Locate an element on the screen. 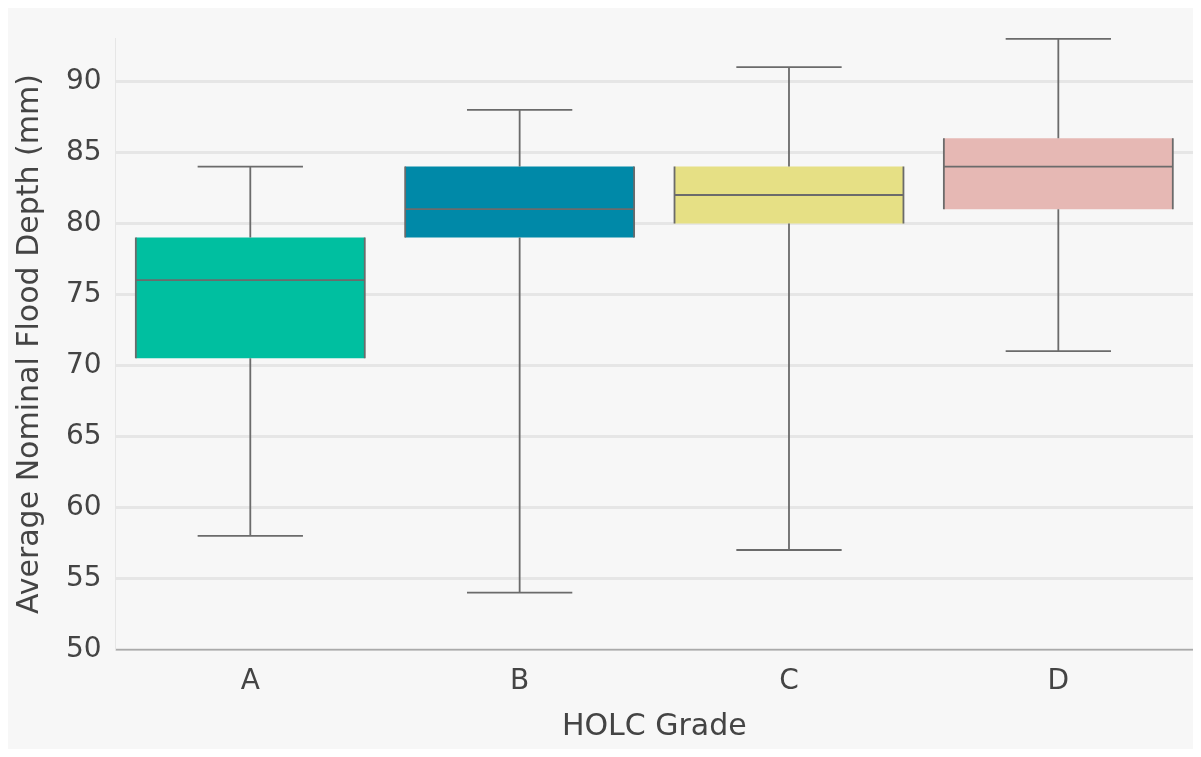 This screenshot has height=757, width=1201. x-tick-label: D is located at coordinates (1058, 680).